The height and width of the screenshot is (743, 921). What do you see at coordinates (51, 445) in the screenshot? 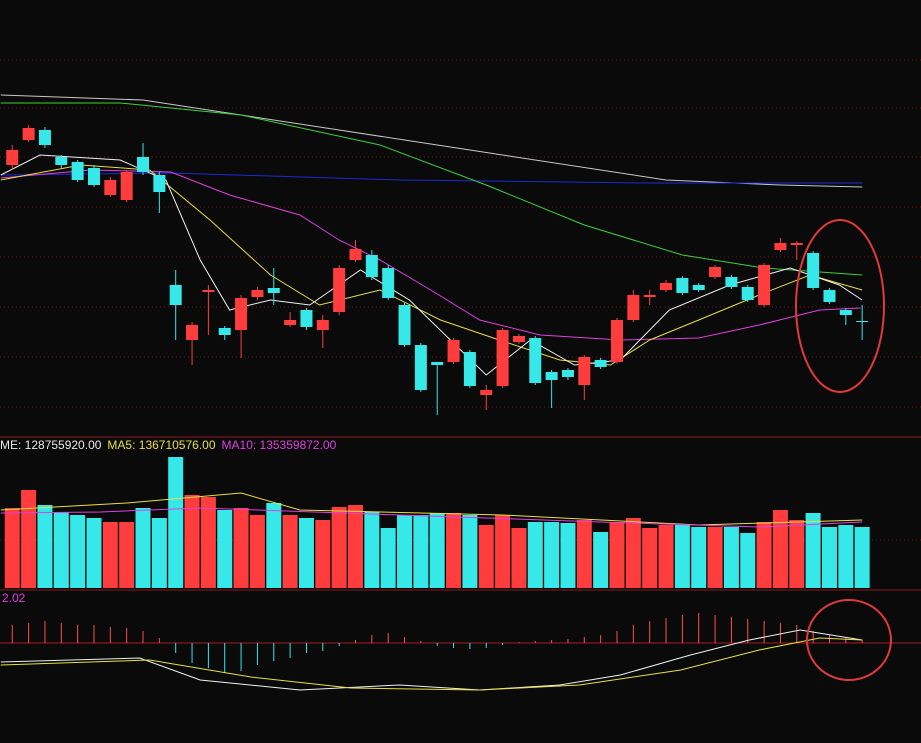
I see `legend-label: ME: 128755920.00` at bounding box center [51, 445].